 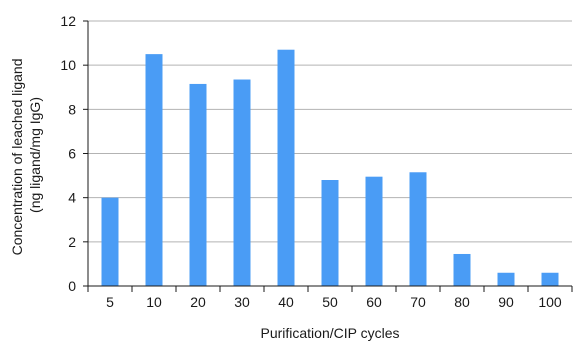 I want to click on y-axis-label-line-2: (ng ligand/mg IgG), so click(x=35, y=155).